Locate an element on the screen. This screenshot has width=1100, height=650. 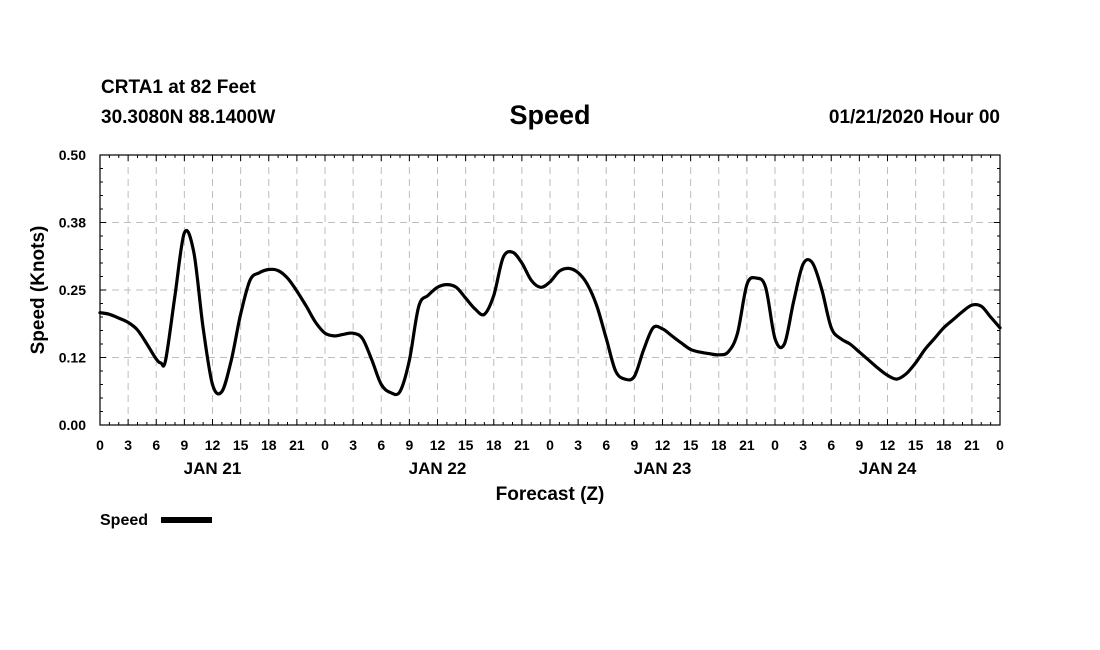
day-label: JAN 22 is located at coordinates (438, 468).